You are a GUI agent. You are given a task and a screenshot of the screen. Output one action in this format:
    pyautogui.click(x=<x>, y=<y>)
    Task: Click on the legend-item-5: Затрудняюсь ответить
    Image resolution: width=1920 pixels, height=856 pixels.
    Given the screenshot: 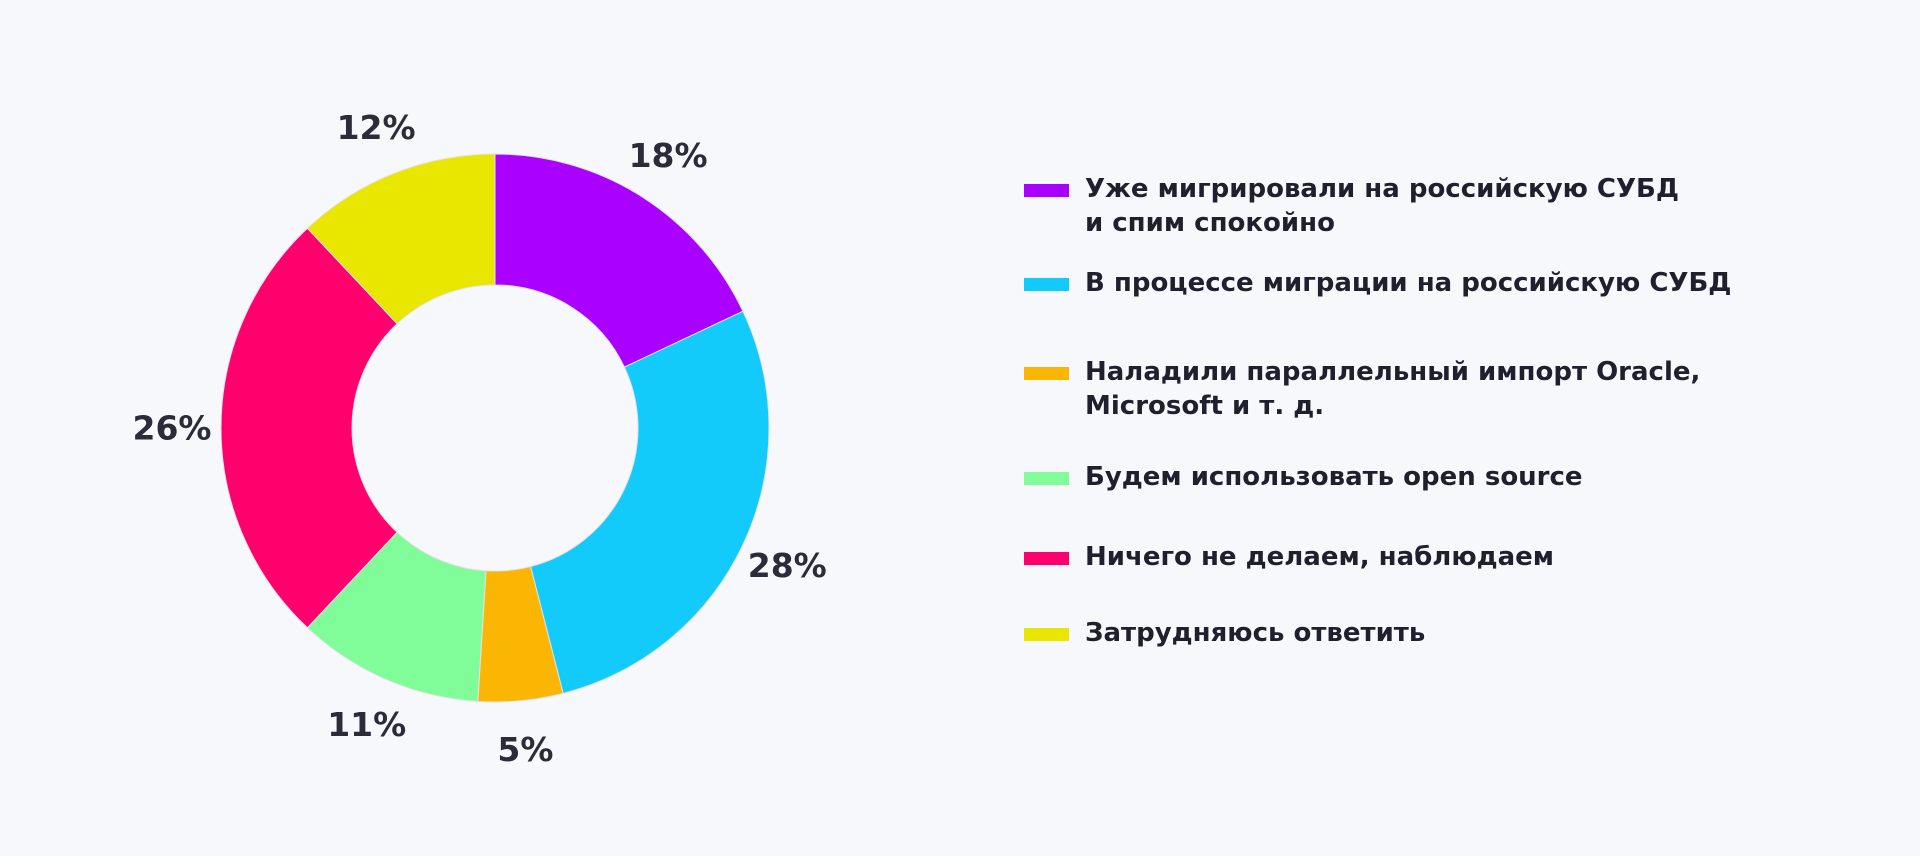 What is the action you would take?
    pyautogui.click(x=1444, y=633)
    